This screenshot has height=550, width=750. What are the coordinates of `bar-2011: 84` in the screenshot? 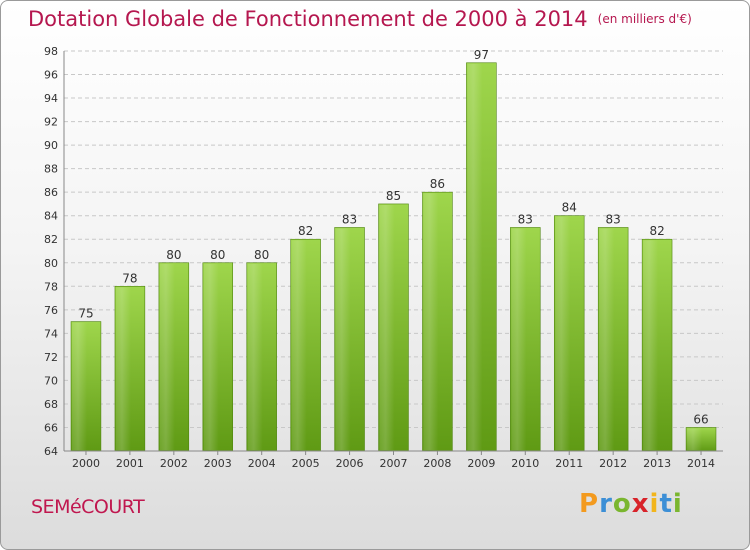 It's located at (569, 326).